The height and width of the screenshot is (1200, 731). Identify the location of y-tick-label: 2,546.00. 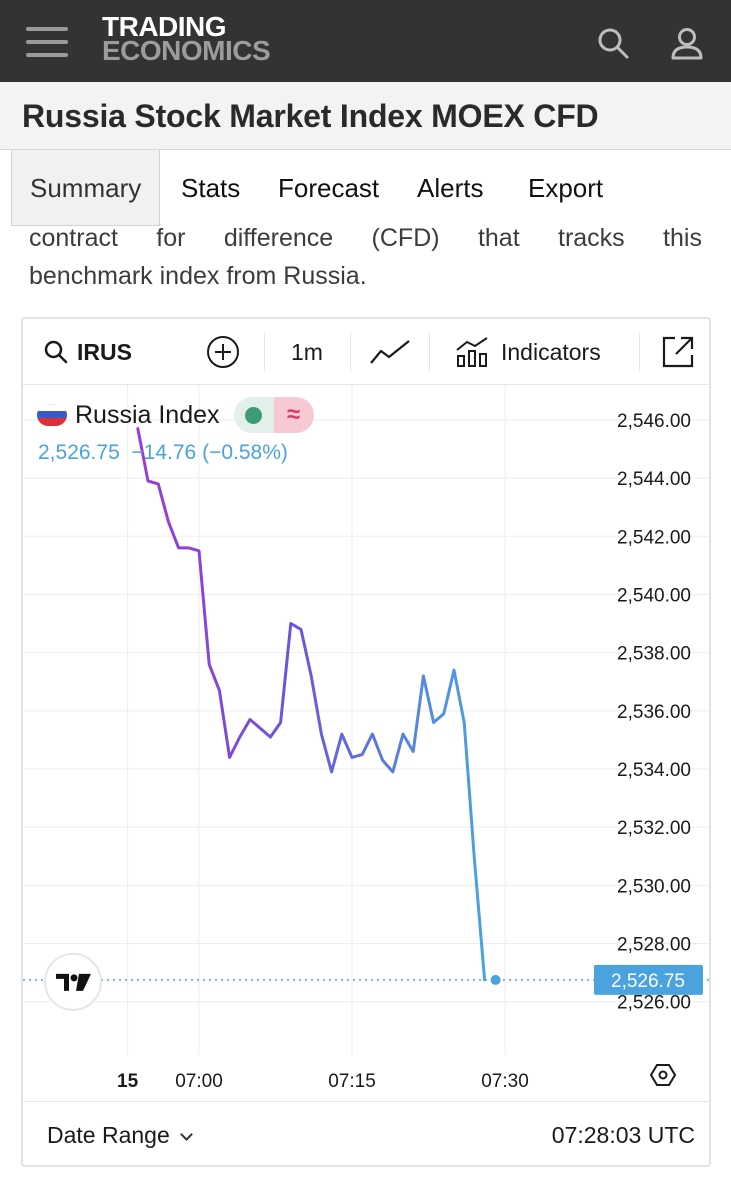
(654, 421).